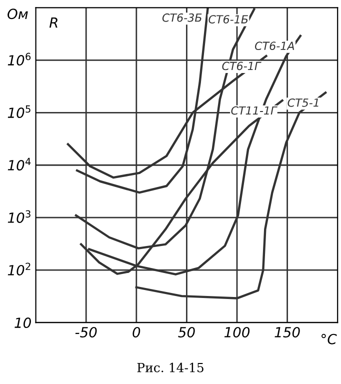  What do you see at coordinates (19, 111) in the screenshot?
I see `y-tick-label: 10$^{5}$` at bounding box center [19, 111].